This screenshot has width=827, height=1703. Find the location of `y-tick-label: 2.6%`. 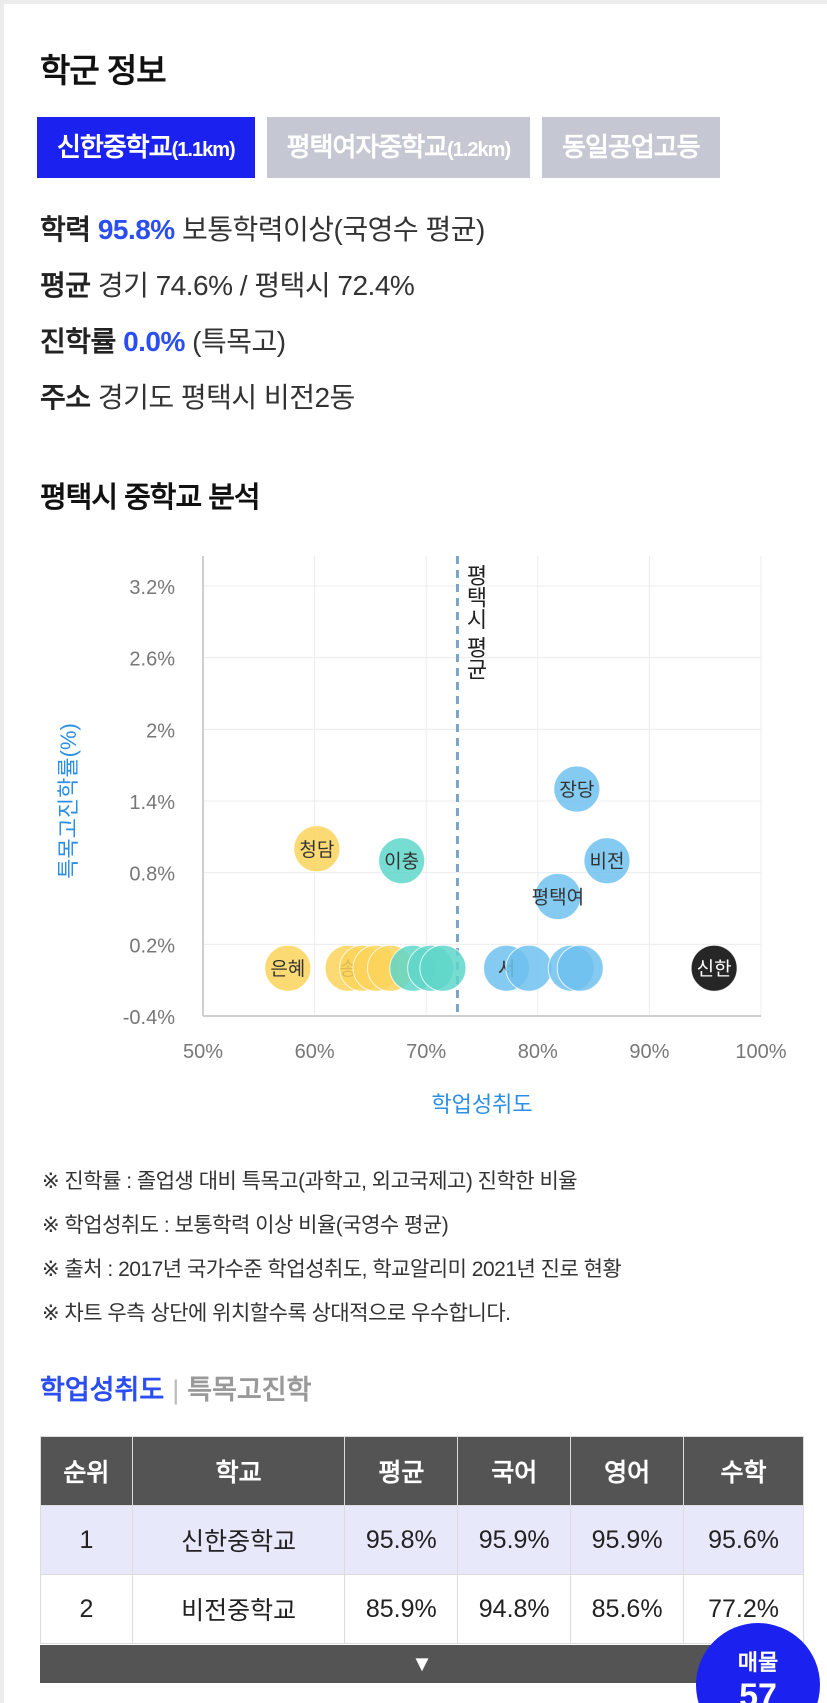

y-tick-label: 2.6% is located at coordinates (152, 660).